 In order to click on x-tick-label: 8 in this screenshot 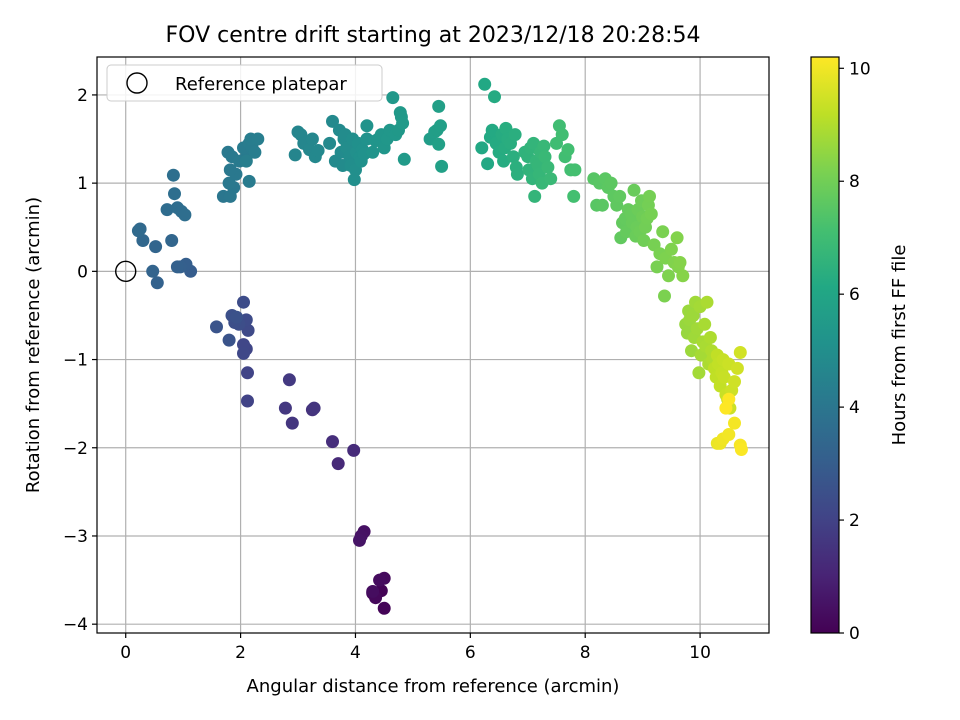, I will do `click(585, 653)`.